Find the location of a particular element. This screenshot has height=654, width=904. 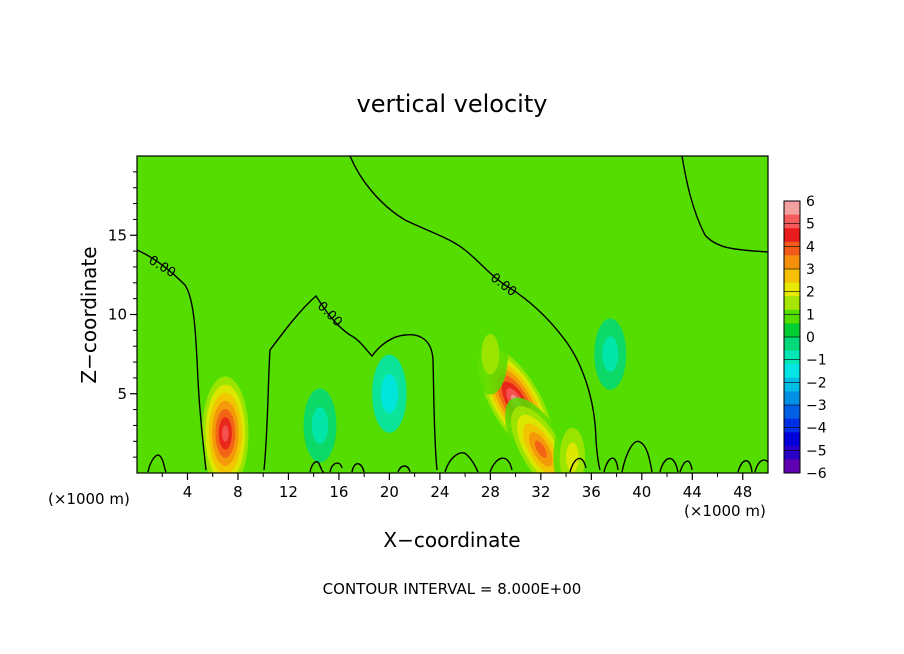

y-axis: 5 10 15 is located at coordinates (122, 314).